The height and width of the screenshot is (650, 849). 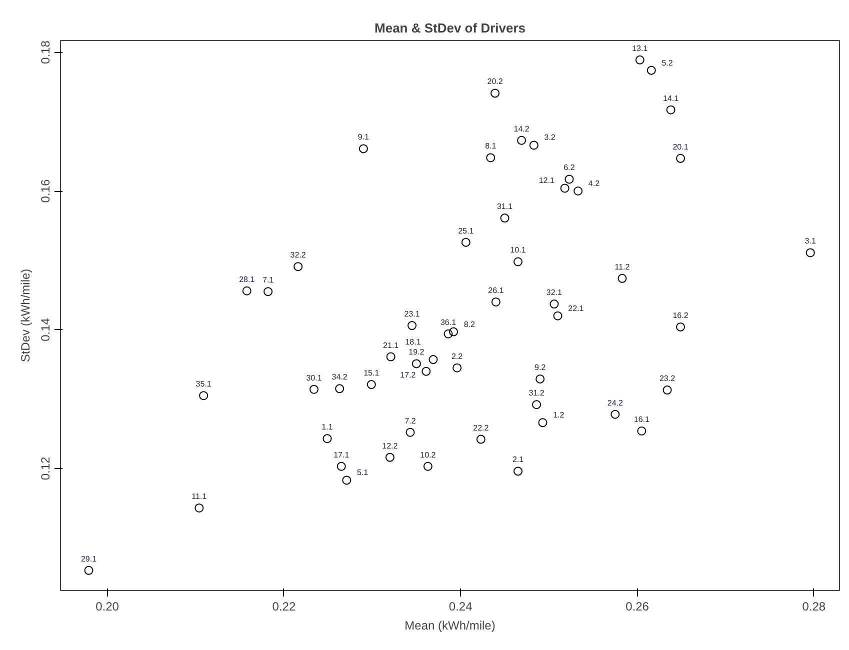 What do you see at coordinates (640, 48) in the screenshot?
I see `annotation: 13.1` at bounding box center [640, 48].